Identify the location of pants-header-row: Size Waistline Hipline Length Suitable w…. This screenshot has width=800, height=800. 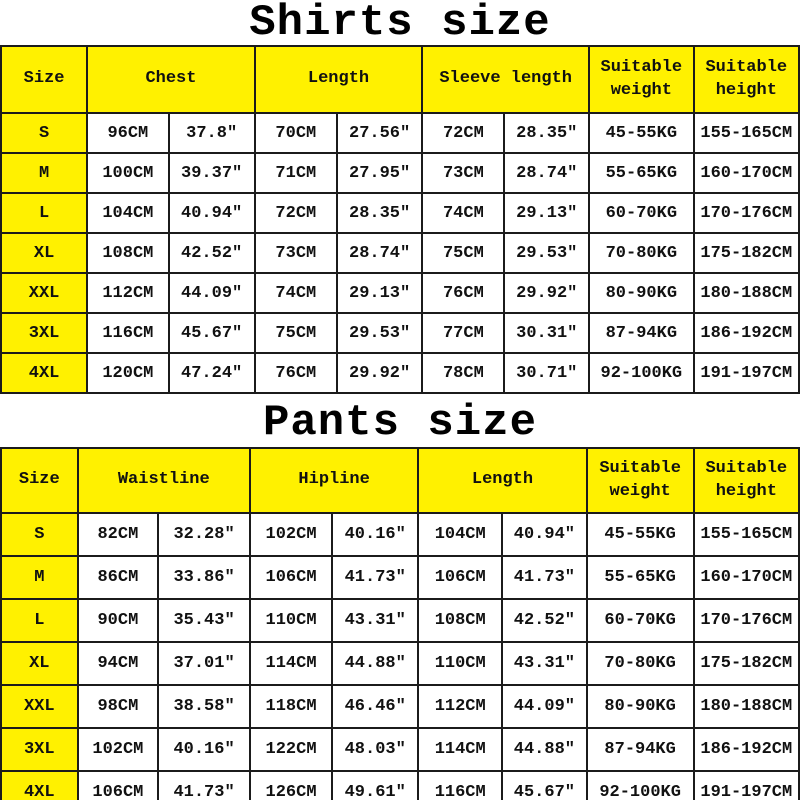
(400, 480).